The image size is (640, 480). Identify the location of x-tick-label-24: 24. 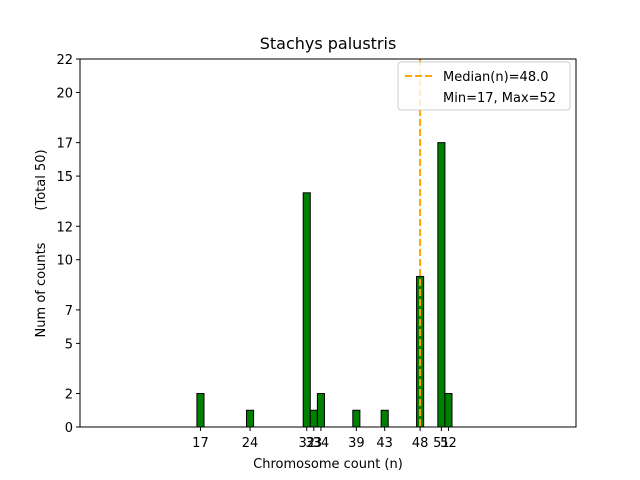
(250, 443).